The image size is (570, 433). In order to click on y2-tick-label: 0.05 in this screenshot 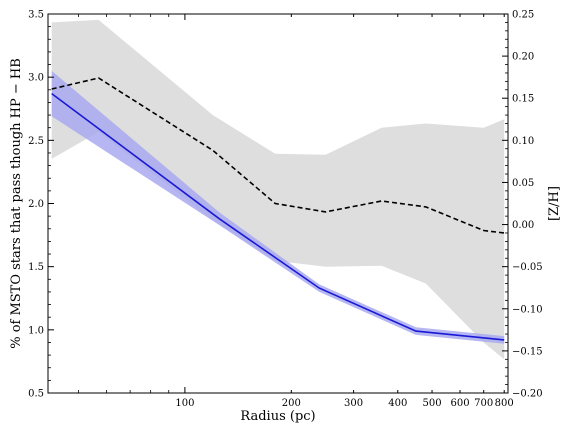, I will do `click(523, 183)`.